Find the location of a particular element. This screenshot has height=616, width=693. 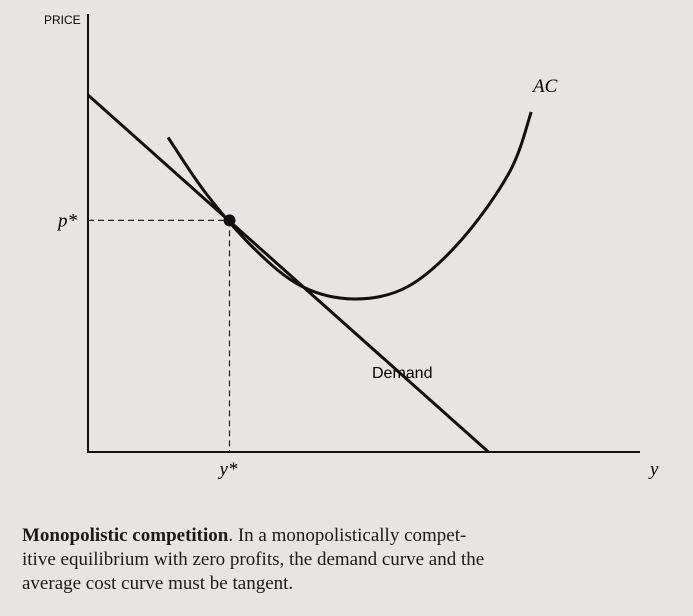

demand-curve-label: Demand is located at coordinates (402, 373).